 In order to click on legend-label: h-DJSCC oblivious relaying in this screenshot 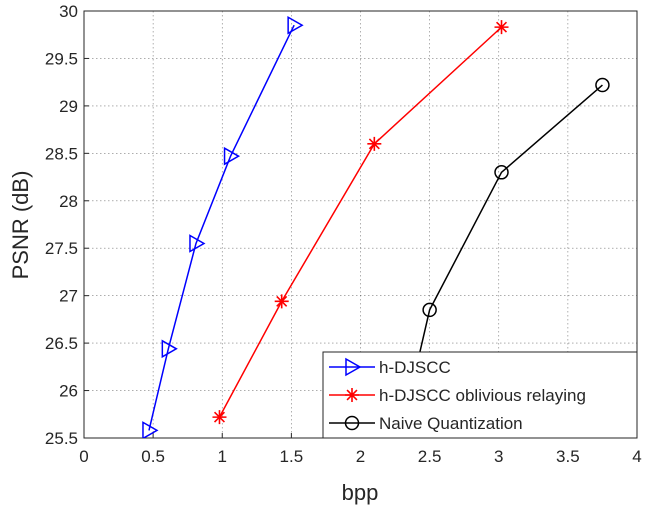, I will do `click(482, 395)`.